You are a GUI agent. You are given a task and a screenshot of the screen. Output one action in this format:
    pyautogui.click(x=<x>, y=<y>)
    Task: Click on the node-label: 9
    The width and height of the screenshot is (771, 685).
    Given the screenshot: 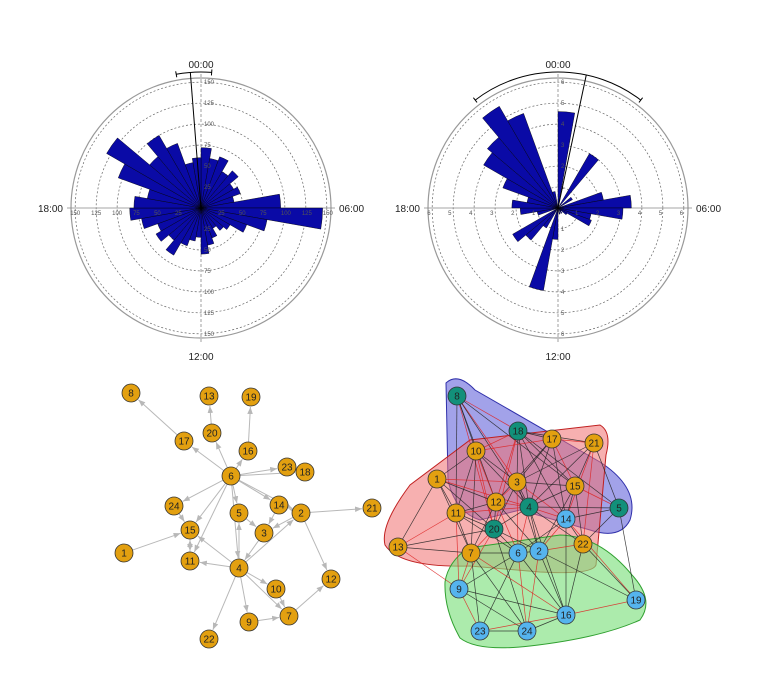 What is the action you would take?
    pyautogui.click(x=459, y=590)
    